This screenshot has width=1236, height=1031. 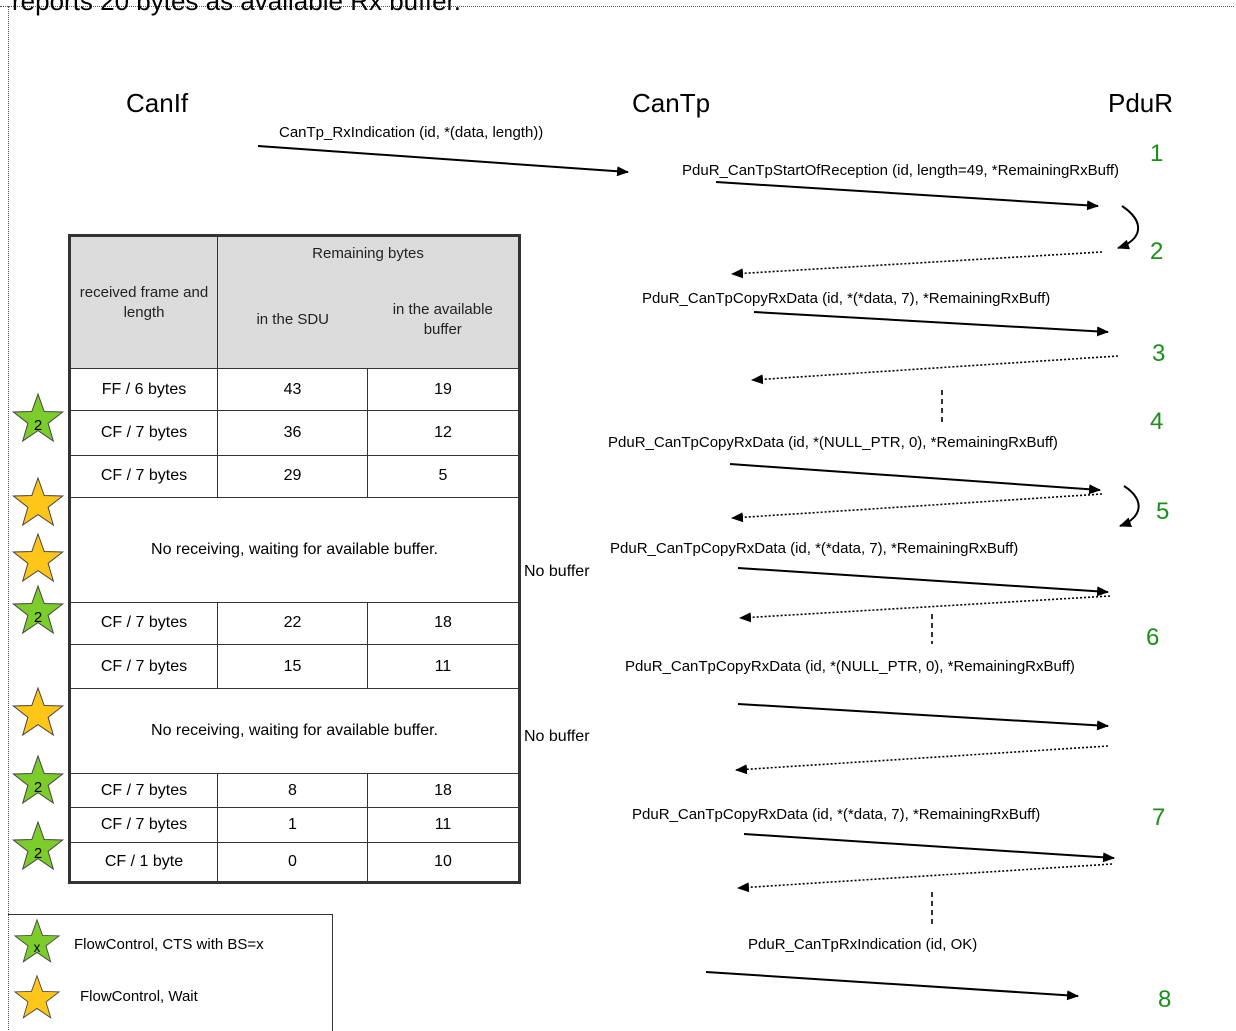 I want to click on sdu-cell: 36, so click(x=292, y=433).